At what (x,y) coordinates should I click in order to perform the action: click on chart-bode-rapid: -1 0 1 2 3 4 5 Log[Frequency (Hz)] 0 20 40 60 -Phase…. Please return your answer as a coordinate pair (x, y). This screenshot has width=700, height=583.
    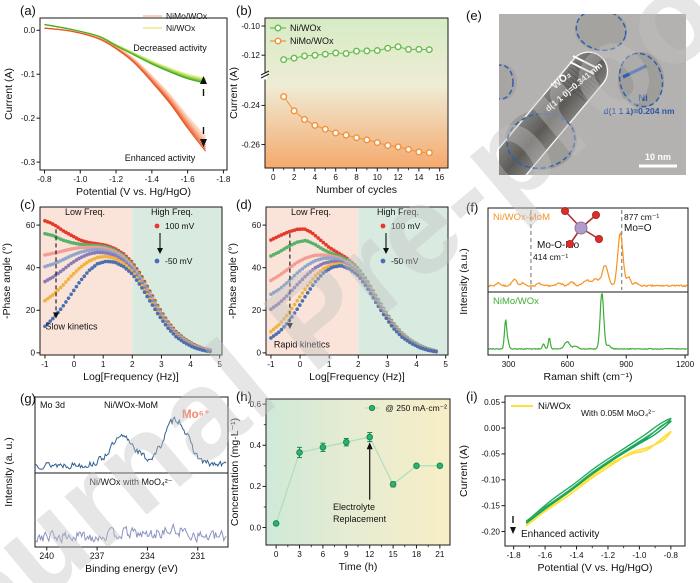
    Looking at the image, I should click on (338, 294).